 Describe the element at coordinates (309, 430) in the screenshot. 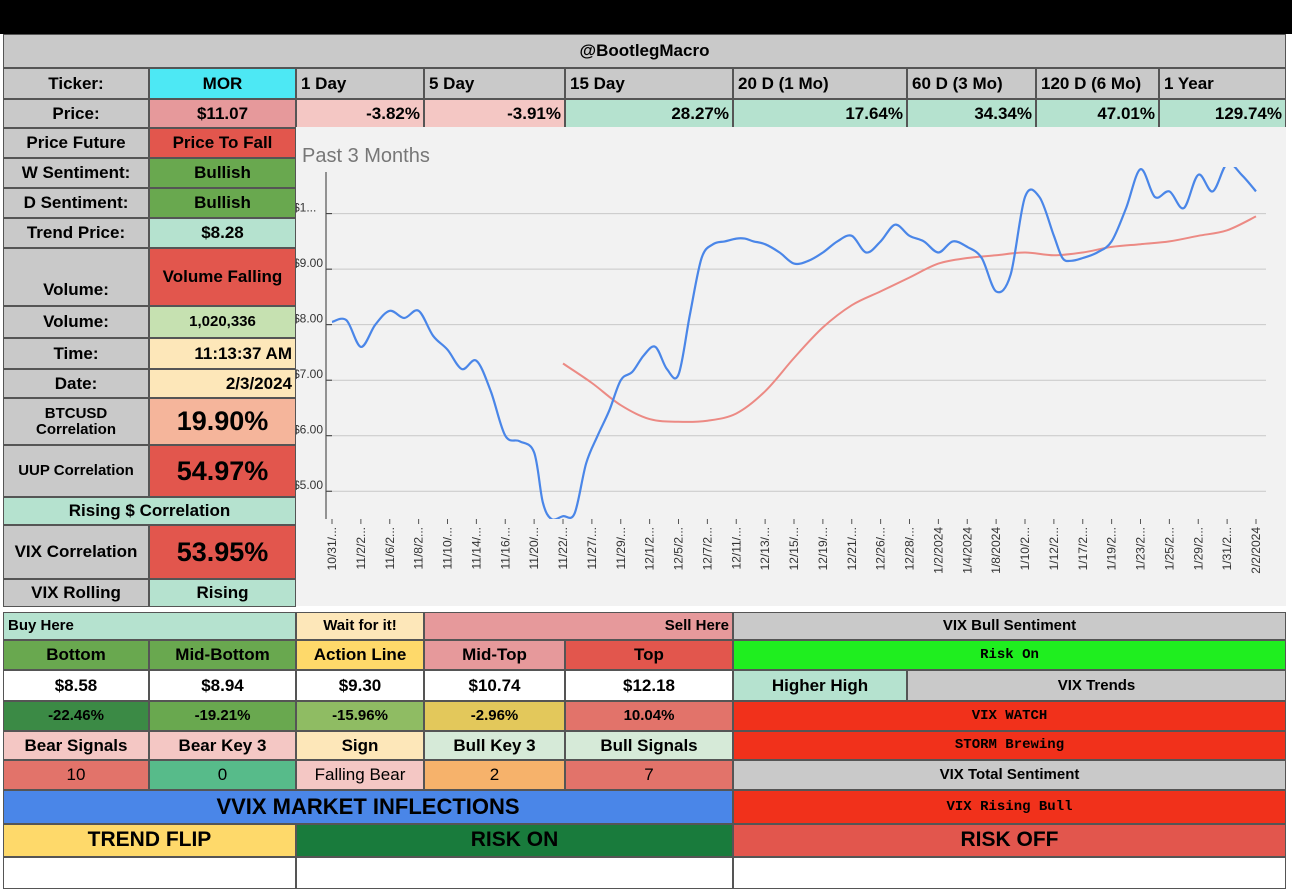

I see `y-tick-label: $6.00` at that location.